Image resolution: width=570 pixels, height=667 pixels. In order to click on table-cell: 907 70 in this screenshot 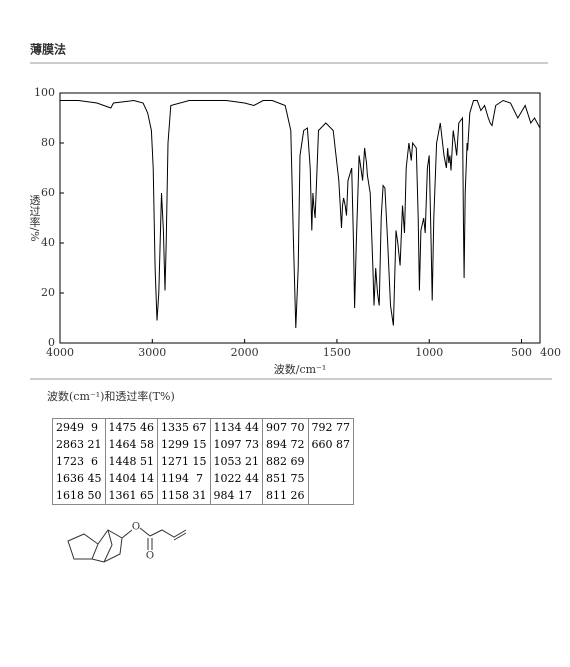, I will do `click(285, 427)`.